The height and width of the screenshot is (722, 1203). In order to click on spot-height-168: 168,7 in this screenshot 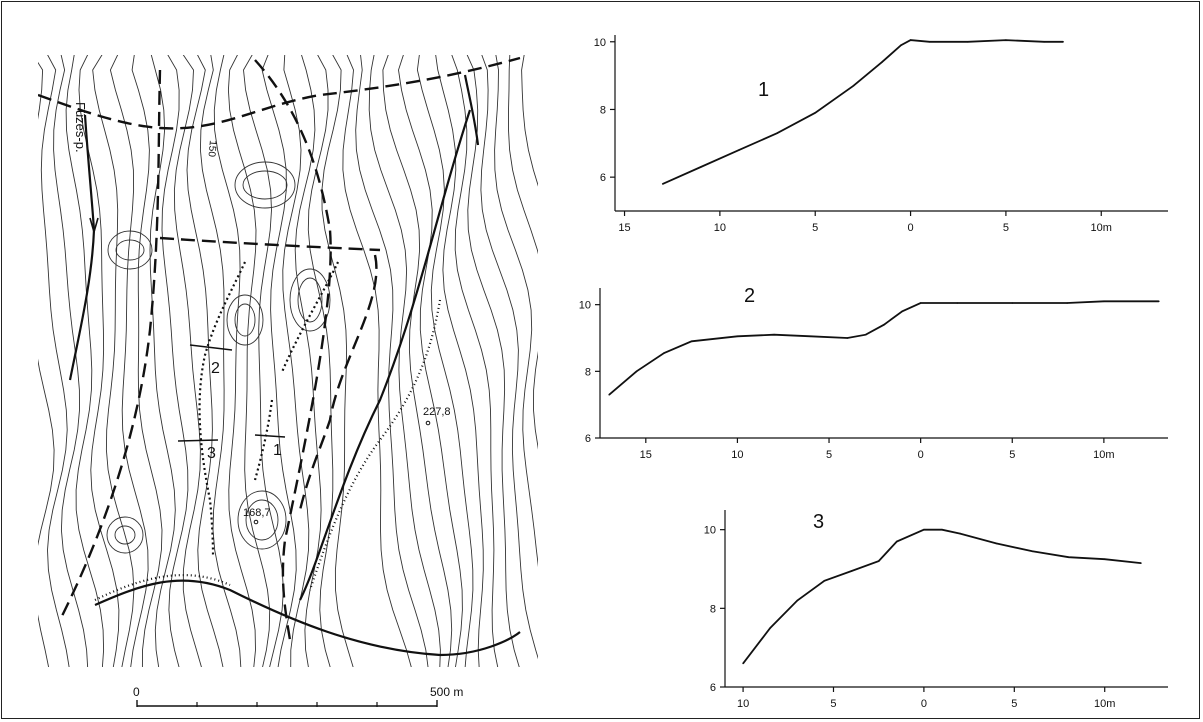, I will do `click(257, 513)`.